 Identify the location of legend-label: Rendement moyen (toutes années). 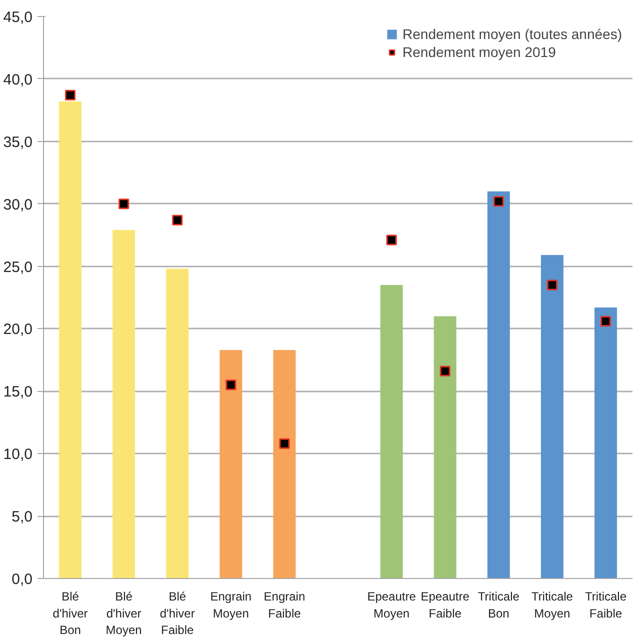
(512, 34).